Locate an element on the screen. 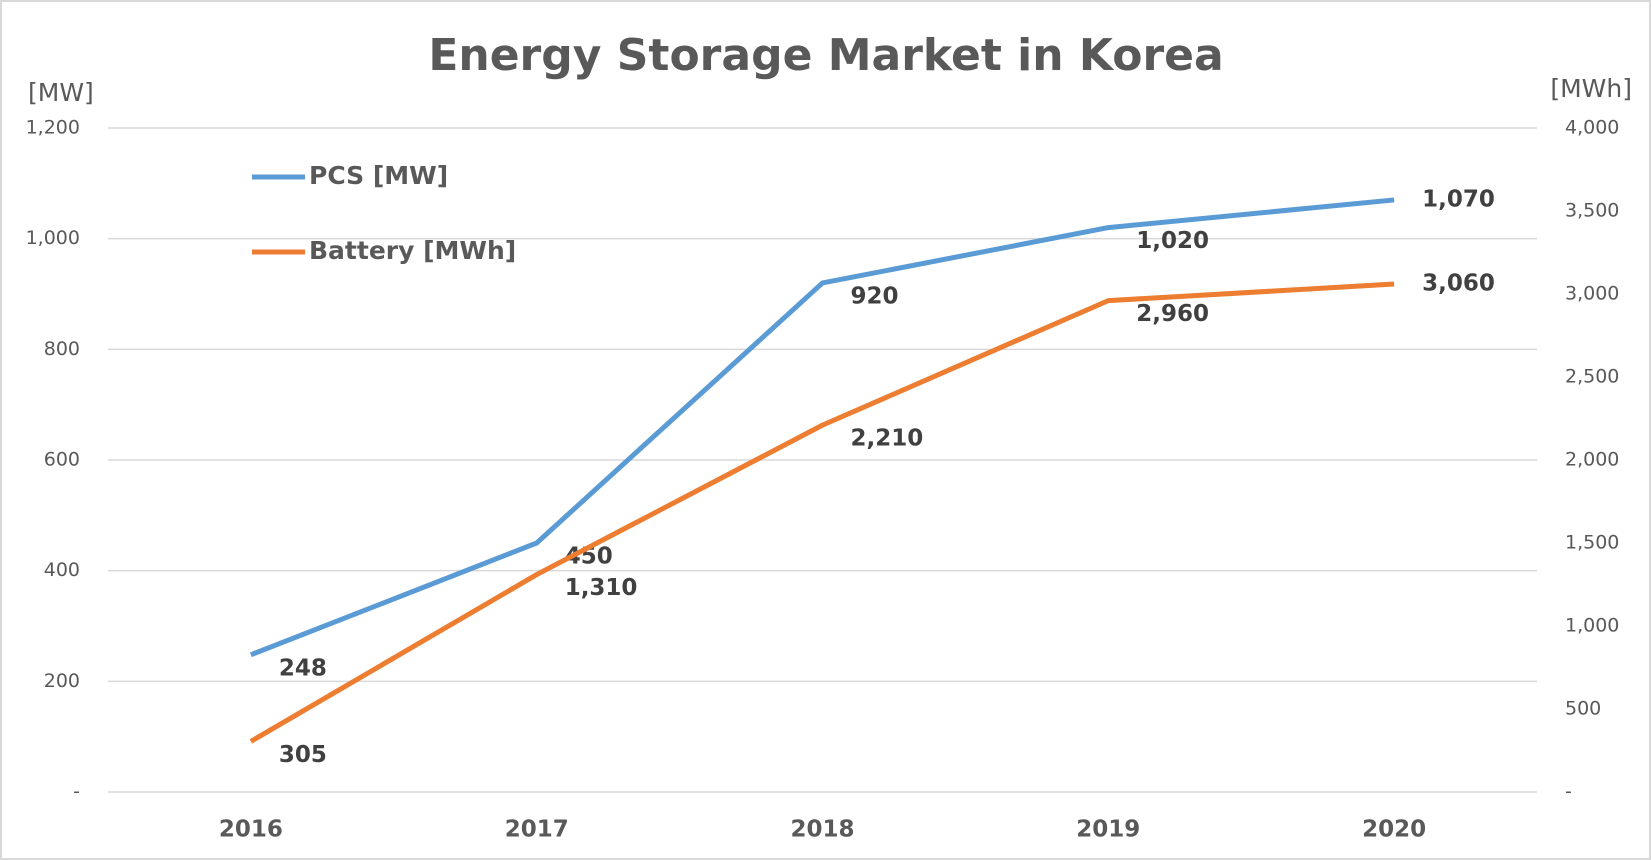 This screenshot has width=1651, height=860. x-tick-label: 2017 is located at coordinates (537, 830).